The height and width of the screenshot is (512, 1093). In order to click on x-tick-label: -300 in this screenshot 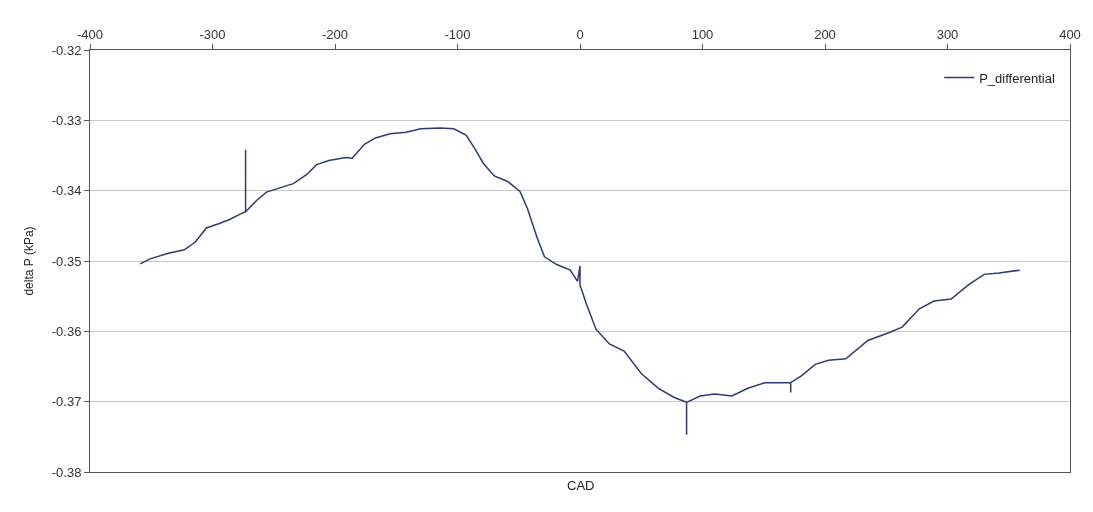, I will do `click(212, 34)`.